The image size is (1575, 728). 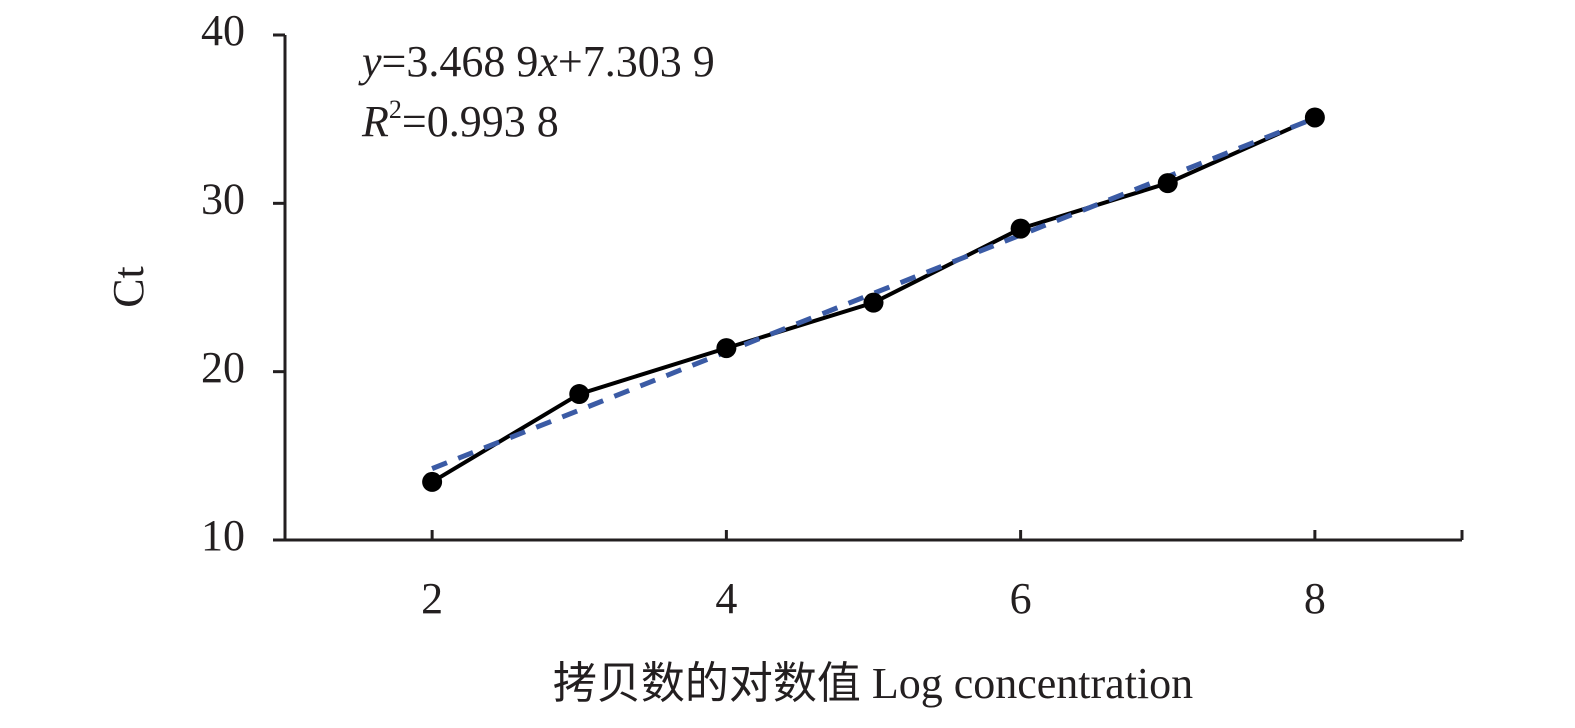 I want to click on equation-part: x, so click(x=547, y=61).